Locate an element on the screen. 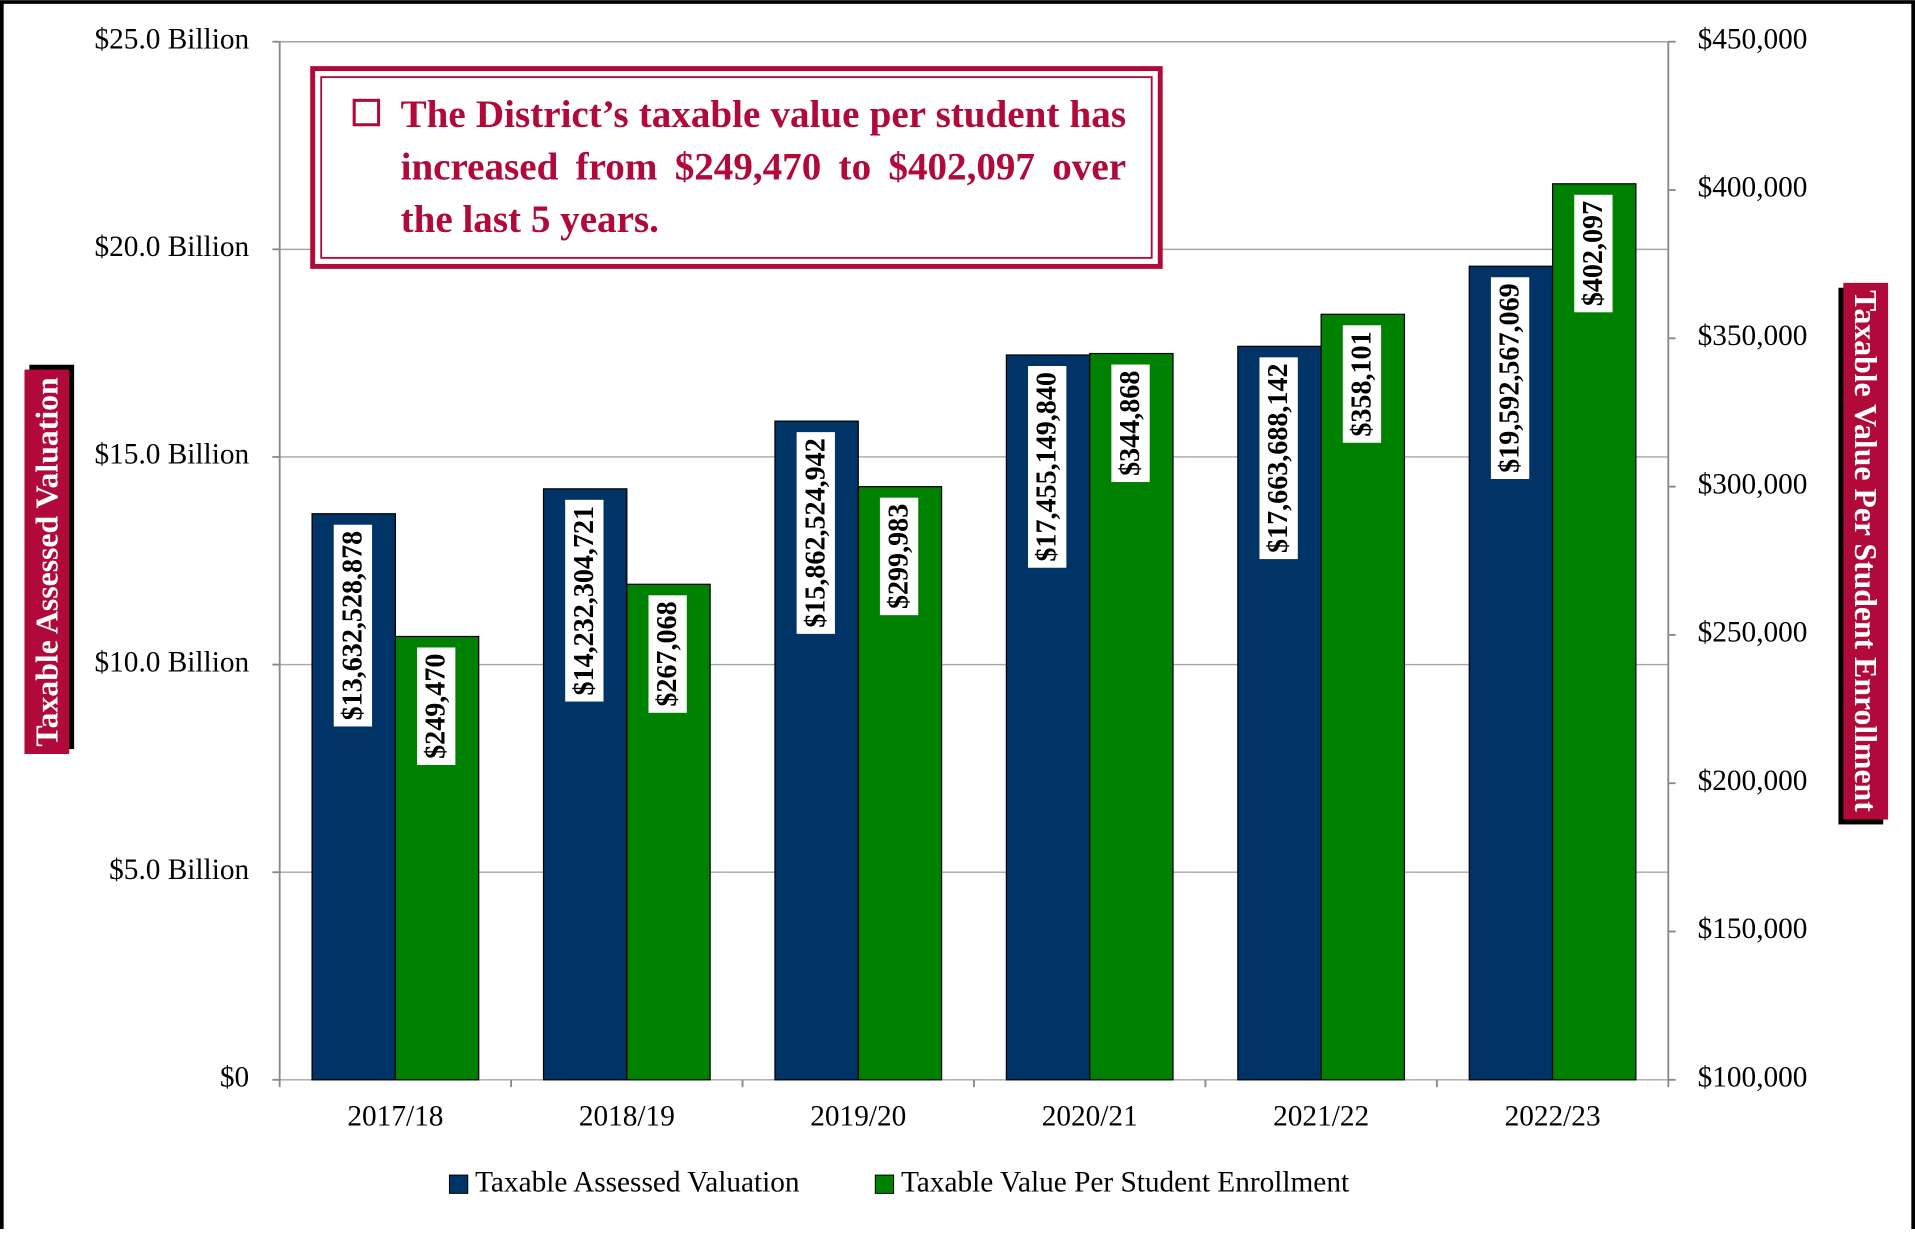 The height and width of the screenshot is (1234, 1915). y2-tick-label: $300,000 is located at coordinates (1753, 484).